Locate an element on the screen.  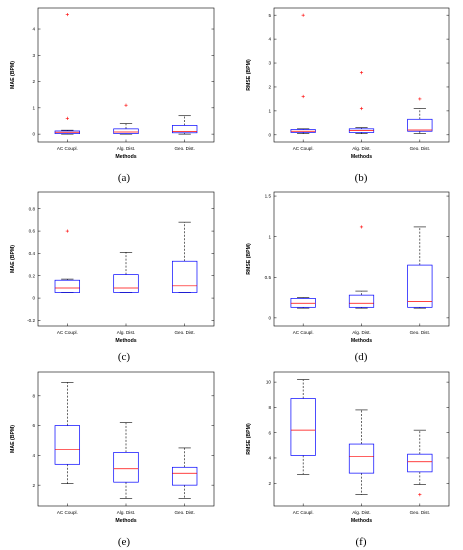
y-tick-label: 0.6 is located at coordinates (32, 231).